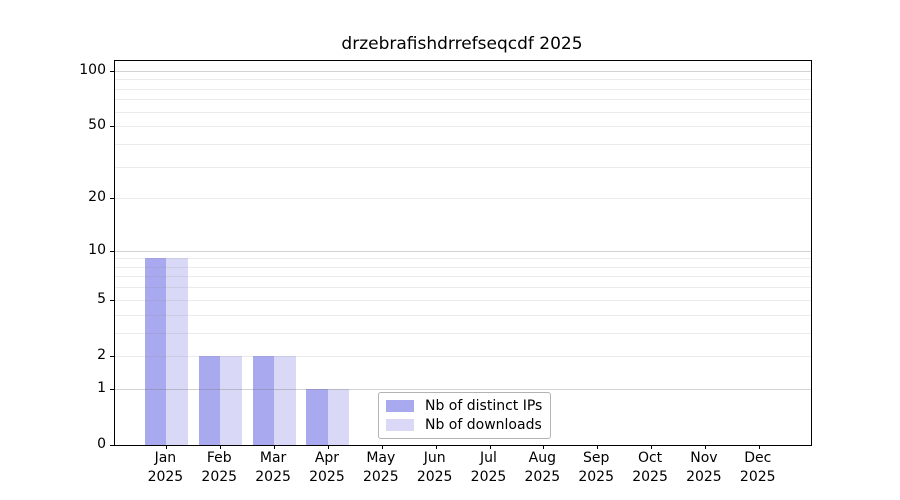 Image resolution: width=900 pixels, height=500 pixels. What do you see at coordinates (97, 197) in the screenshot?
I see `y-tick-label-20: 20` at bounding box center [97, 197].